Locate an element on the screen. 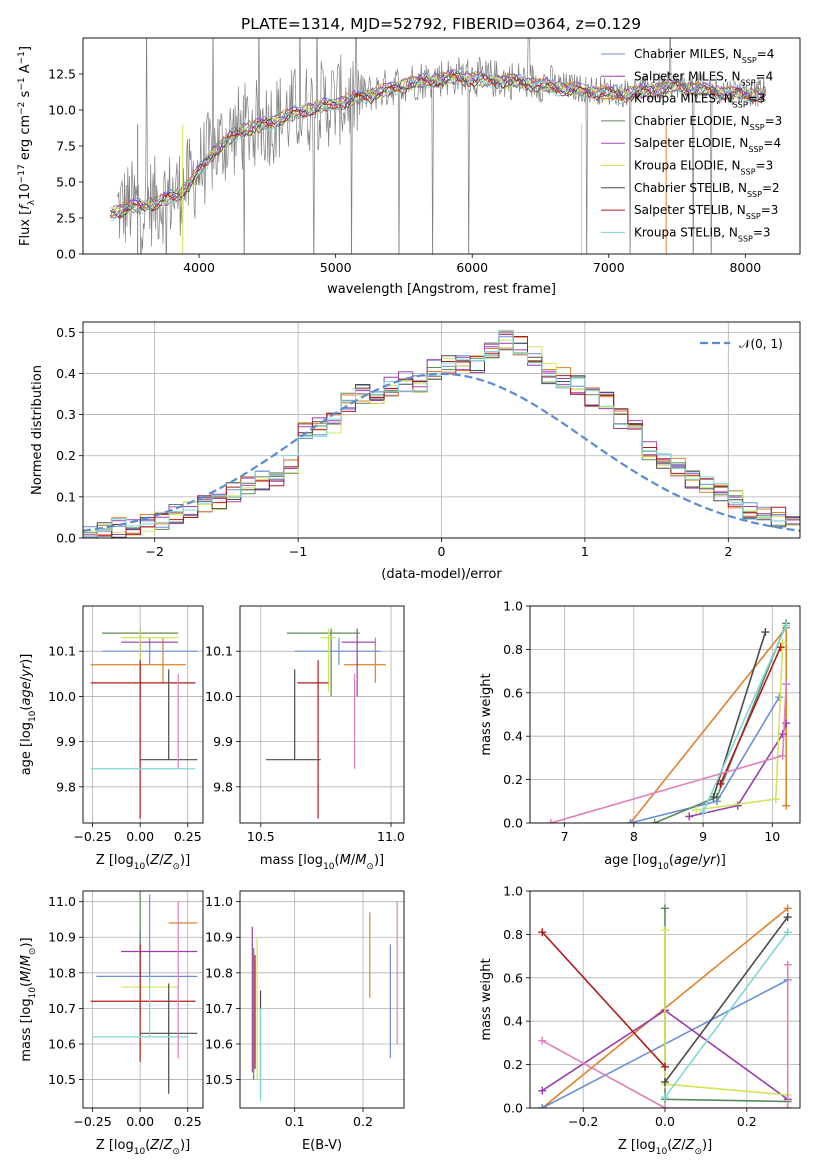 This screenshot has height=1170, width=819. ebv_vs_mass-panel: 0.1 0.2 10.5 10.6 10.7 10.8 10.9 11.0 E(B-V) is located at coordinates (305, 1021).